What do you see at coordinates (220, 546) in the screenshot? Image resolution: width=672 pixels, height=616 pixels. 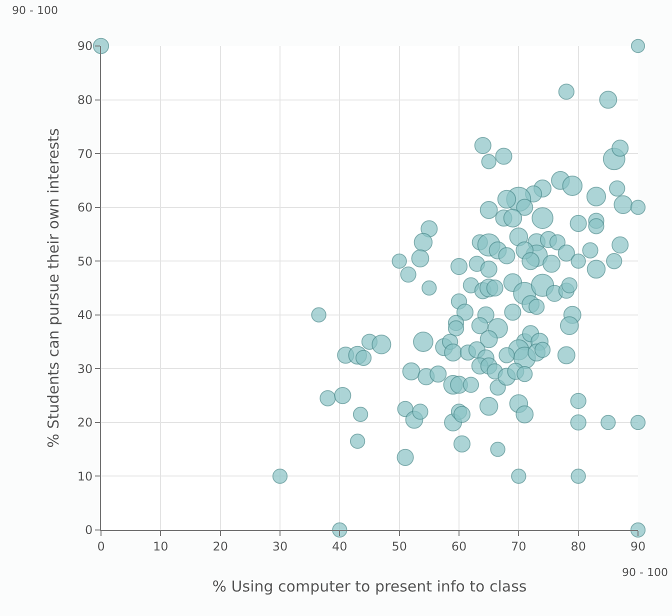 I see `x-tick-label: 20` at bounding box center [220, 546].